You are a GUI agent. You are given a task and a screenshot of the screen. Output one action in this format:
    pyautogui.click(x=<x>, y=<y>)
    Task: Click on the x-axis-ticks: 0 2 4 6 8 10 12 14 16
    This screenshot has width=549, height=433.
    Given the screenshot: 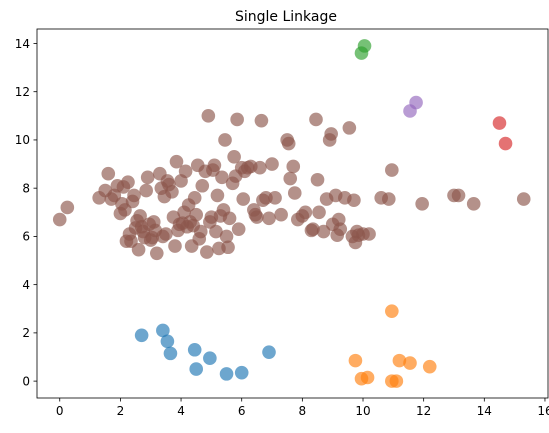 What is the action you would take?
    pyautogui.click(x=302, y=408)
    